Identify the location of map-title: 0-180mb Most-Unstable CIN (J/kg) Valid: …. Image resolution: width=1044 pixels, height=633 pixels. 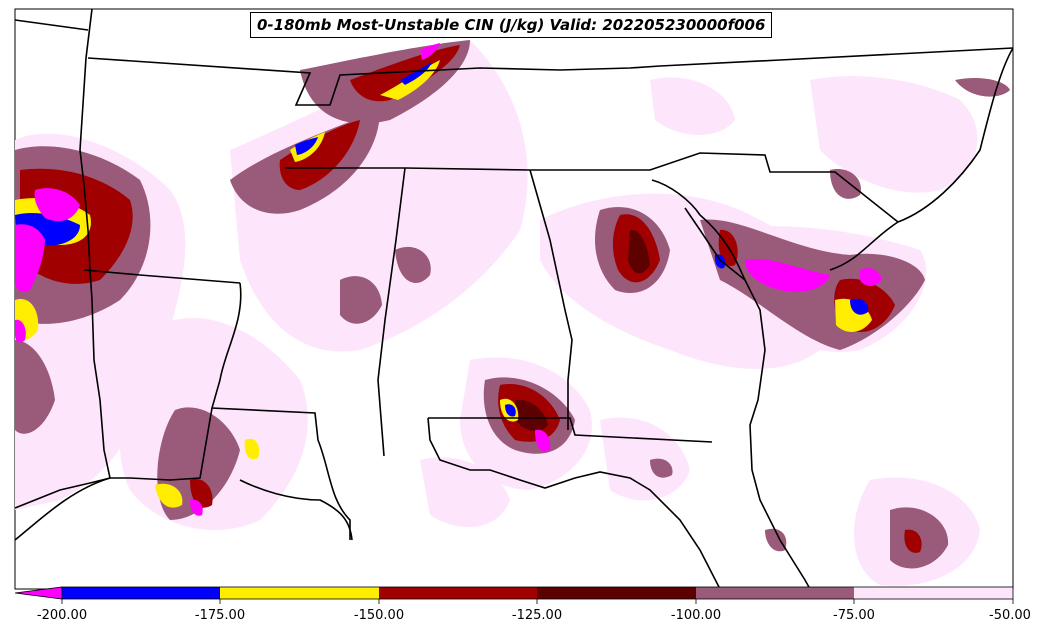
(511, 25).